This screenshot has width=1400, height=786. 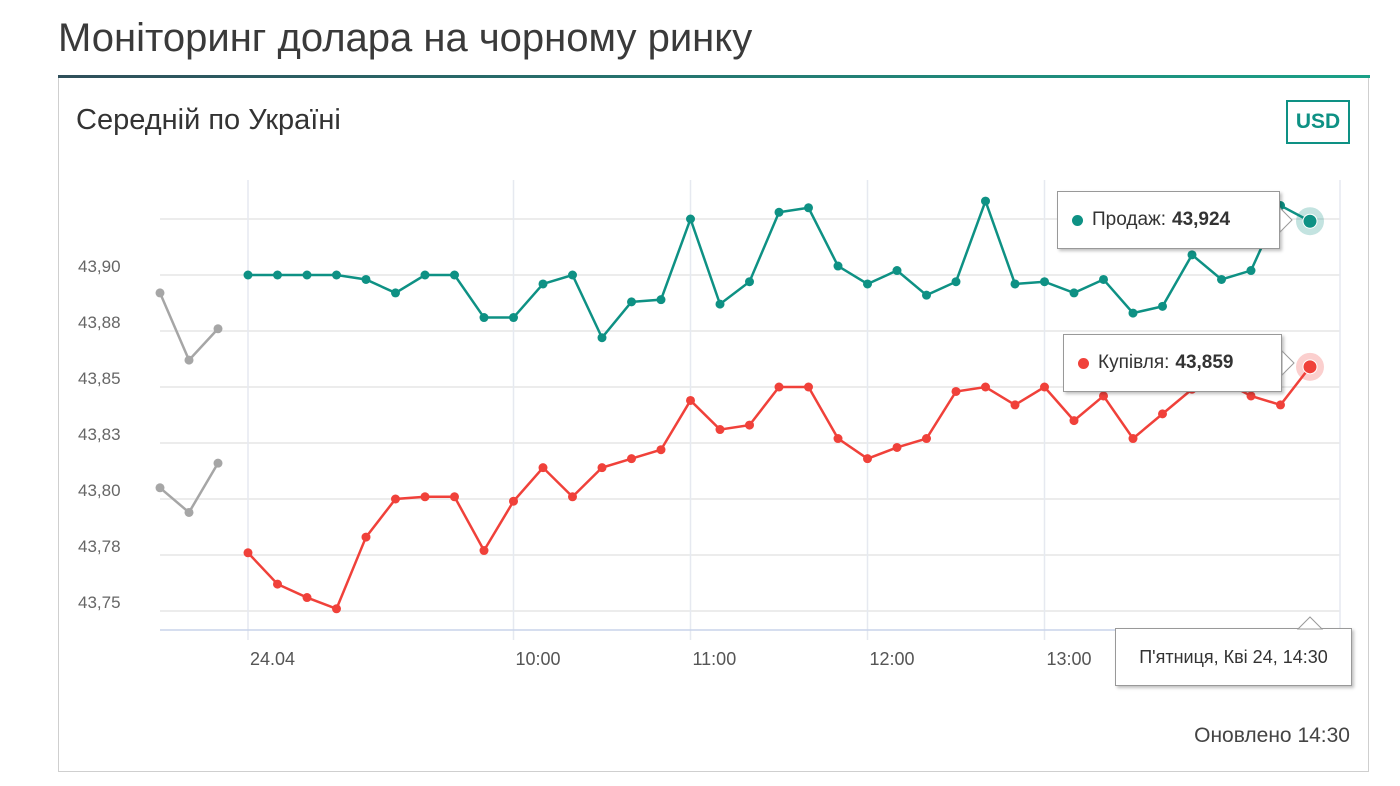 What do you see at coordinates (99, 490) in the screenshot?
I see `y-tick-label: 43,80` at bounding box center [99, 490].